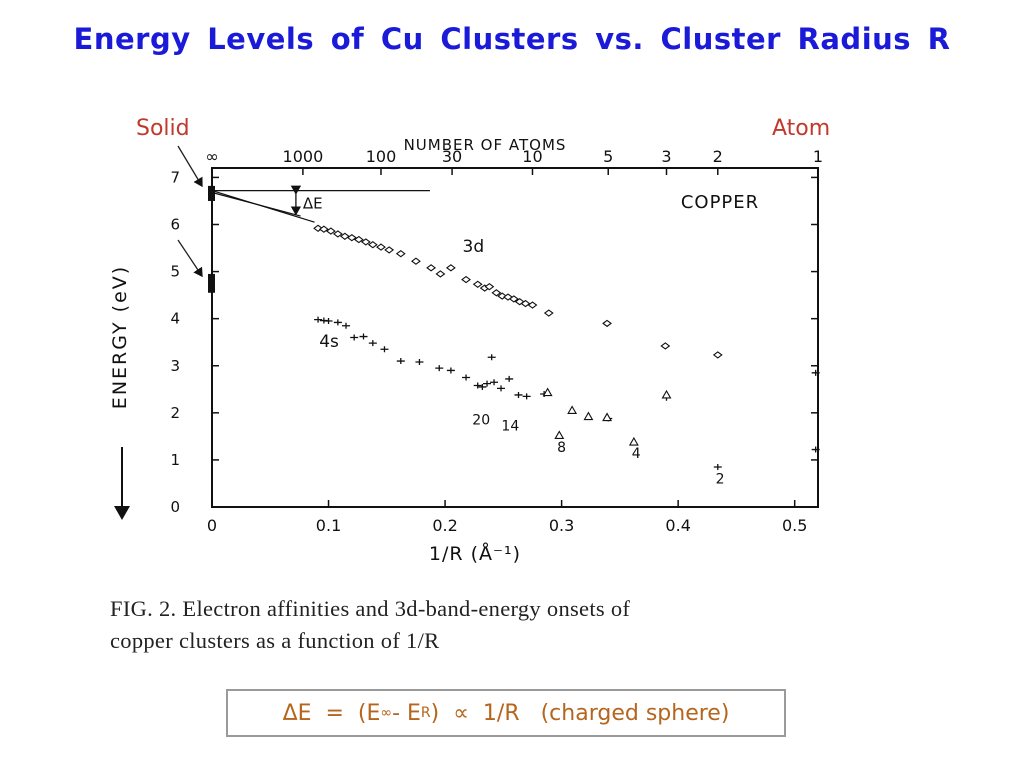 Image resolution: width=1024 pixels, height=768 pixels. I want to click on y-tick-label: 3, so click(175, 366).